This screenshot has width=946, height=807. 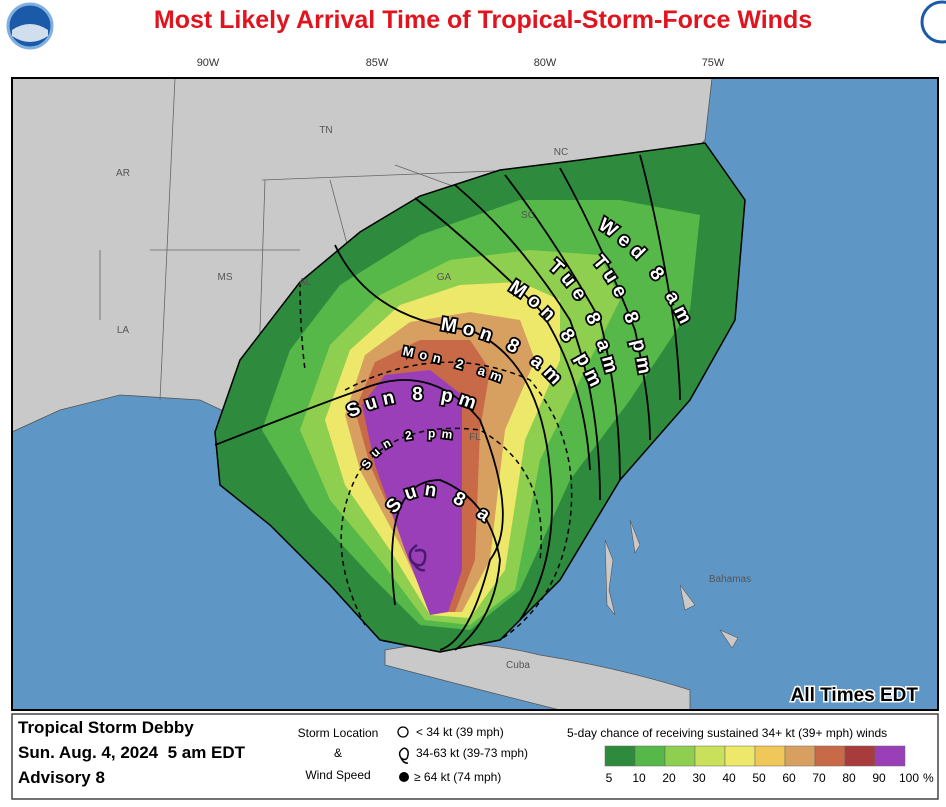 What do you see at coordinates (417, 557) in the screenshot?
I see `storm-symbol` at bounding box center [417, 557].